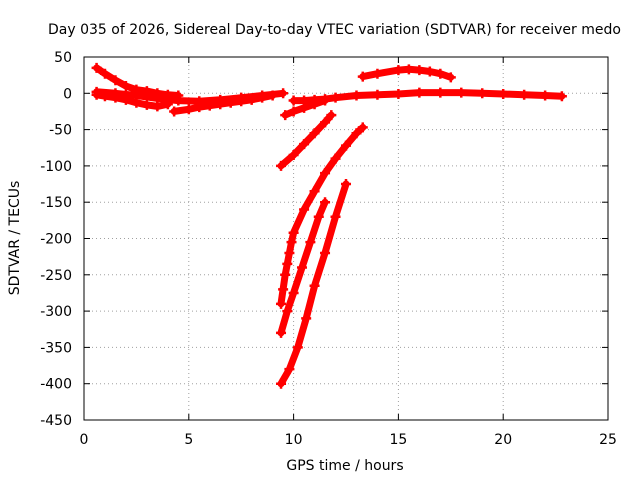  Describe the element at coordinates (67, 94) in the screenshot. I see `y-tick-label: 0` at that location.